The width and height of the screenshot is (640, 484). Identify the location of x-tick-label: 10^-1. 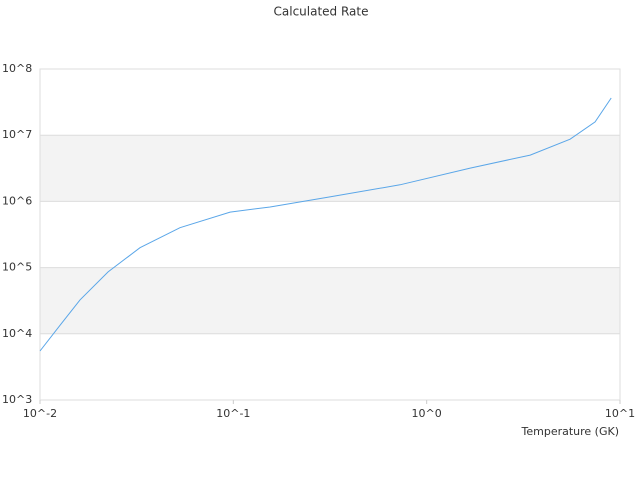
(233, 413).